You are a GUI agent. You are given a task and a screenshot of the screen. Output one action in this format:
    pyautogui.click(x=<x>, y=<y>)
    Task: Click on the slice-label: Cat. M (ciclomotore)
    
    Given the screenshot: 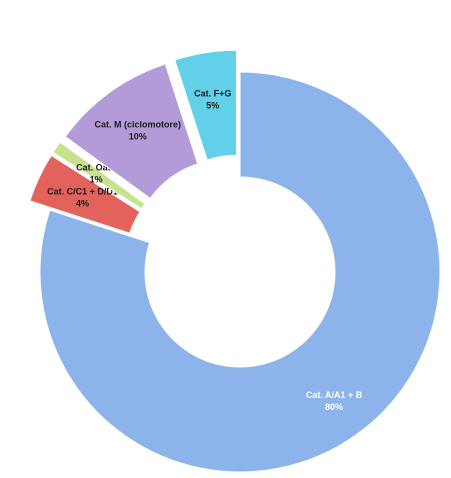 What is the action you would take?
    pyautogui.click(x=137, y=125)
    